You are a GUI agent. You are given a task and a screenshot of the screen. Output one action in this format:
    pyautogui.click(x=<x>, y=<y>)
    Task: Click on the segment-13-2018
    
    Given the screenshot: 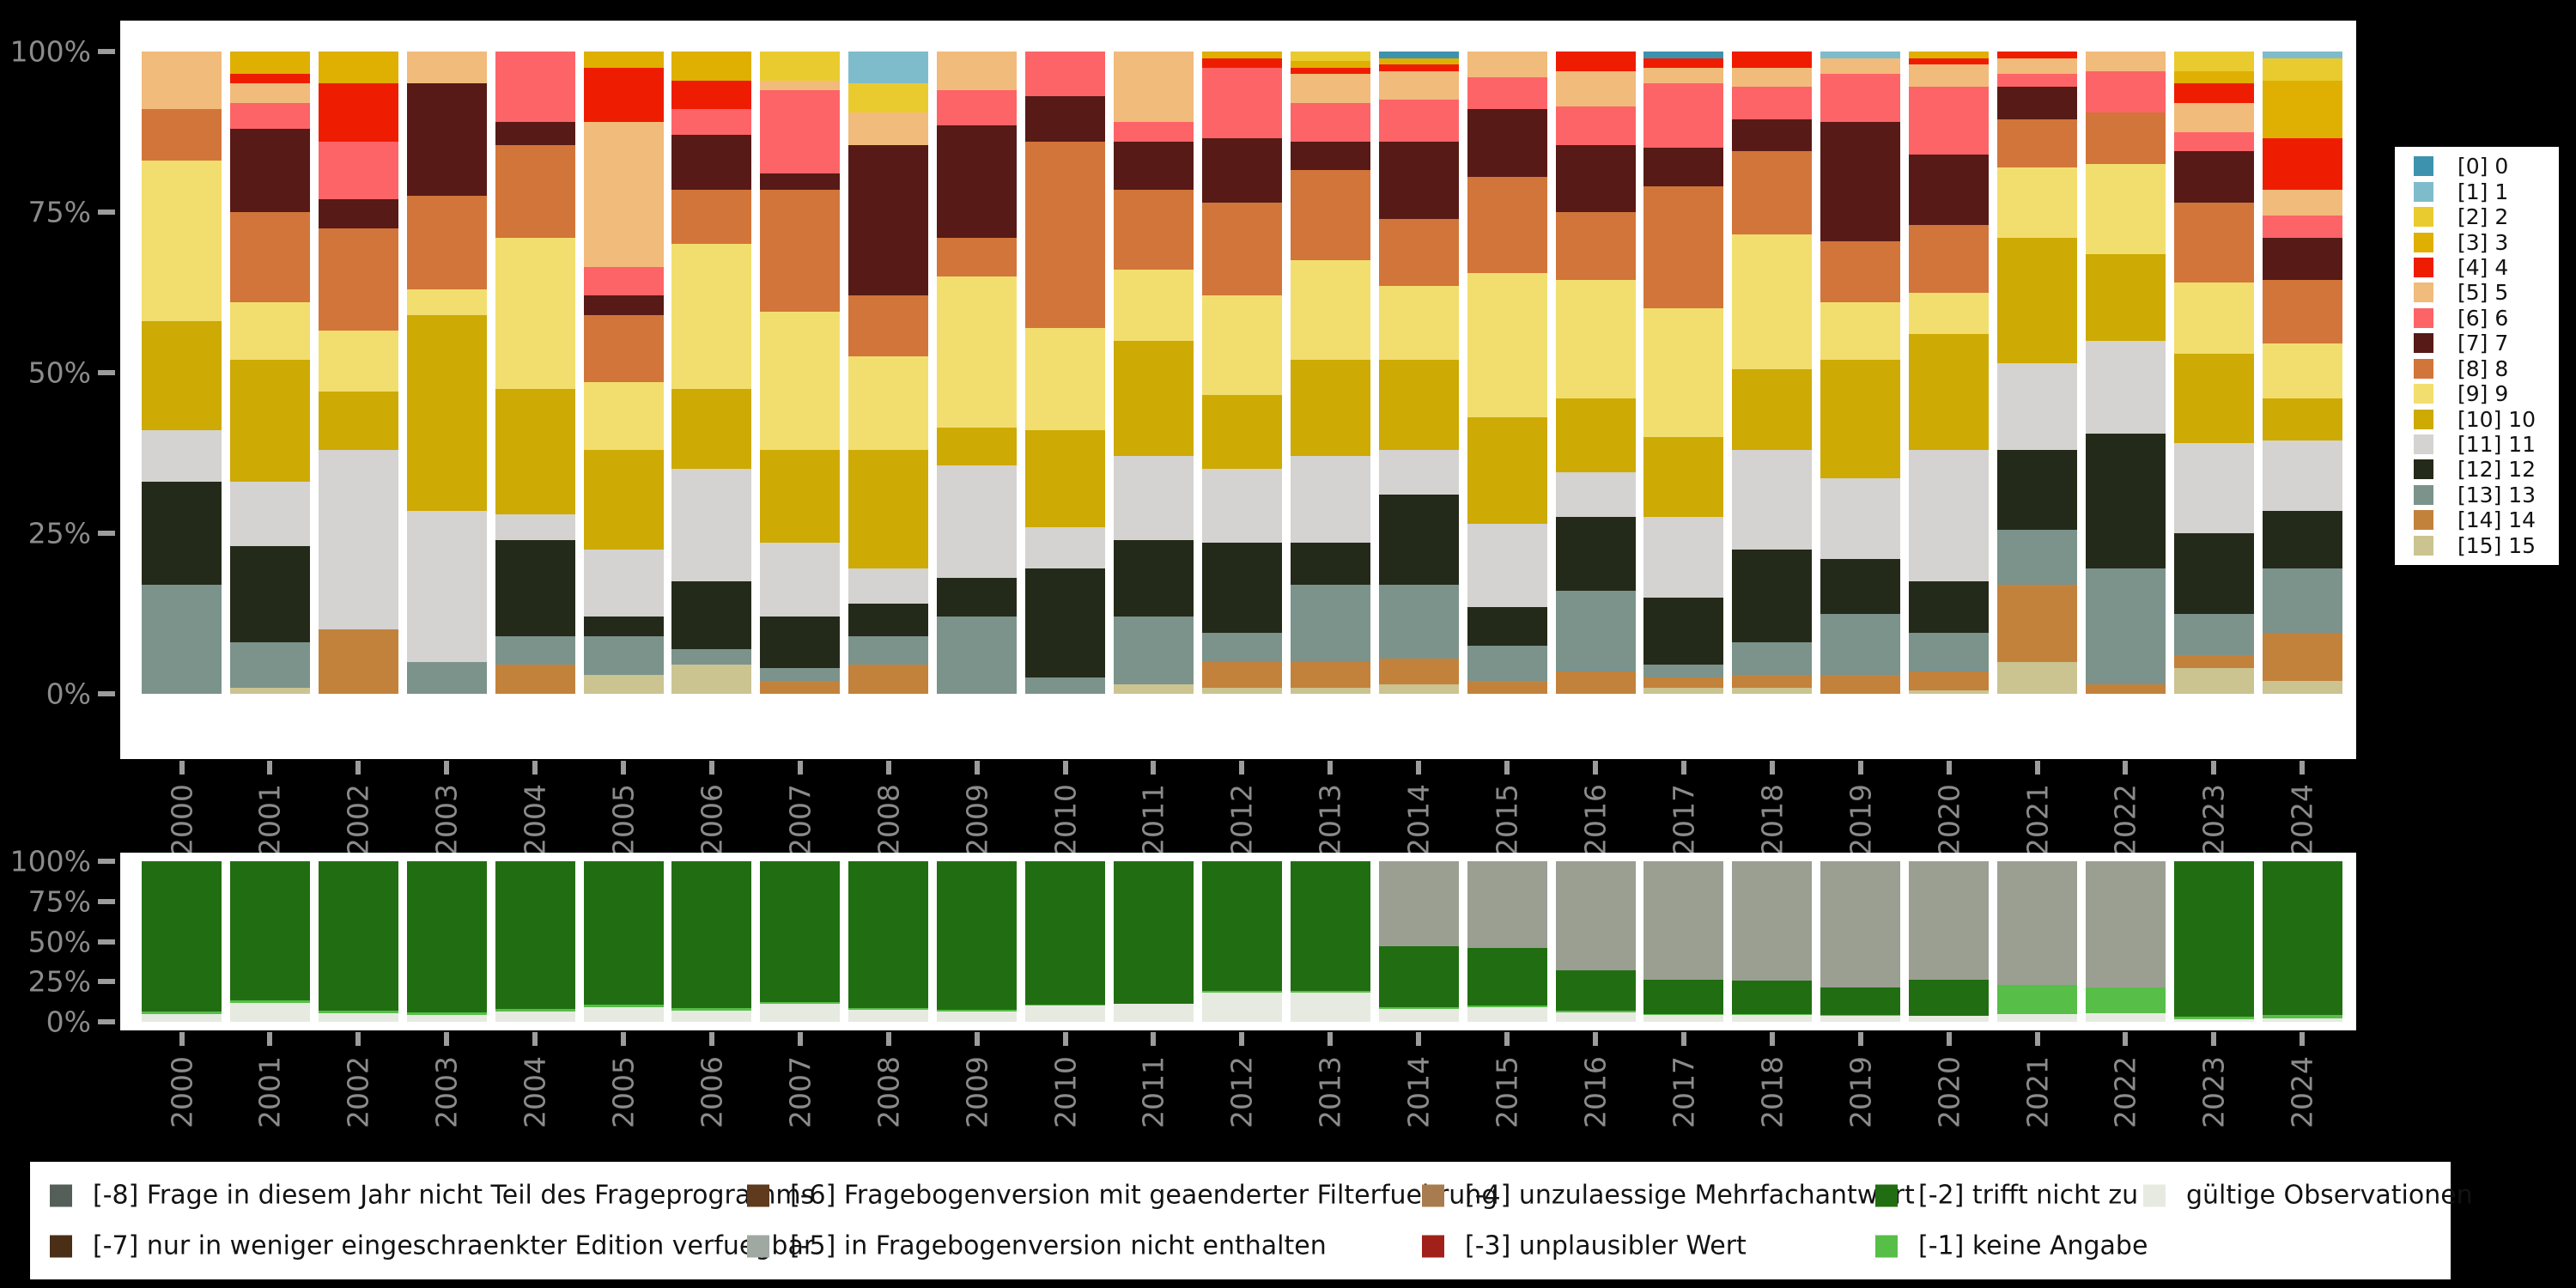 What is the action you would take?
    pyautogui.click(x=1772, y=658)
    